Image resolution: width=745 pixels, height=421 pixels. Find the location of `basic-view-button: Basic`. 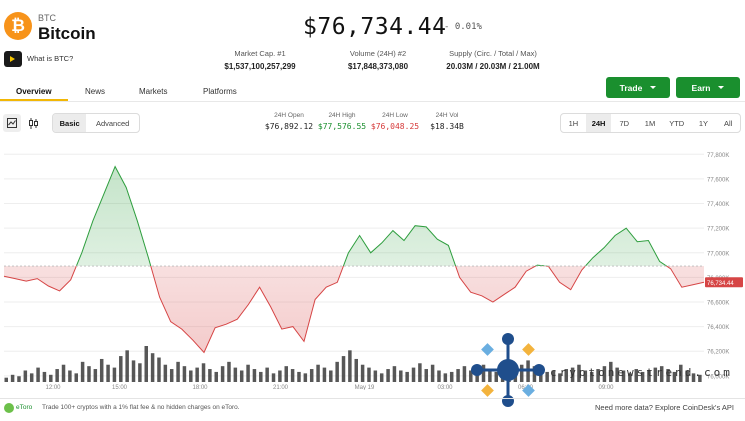

basic-view-button: Basic is located at coordinates (70, 123).